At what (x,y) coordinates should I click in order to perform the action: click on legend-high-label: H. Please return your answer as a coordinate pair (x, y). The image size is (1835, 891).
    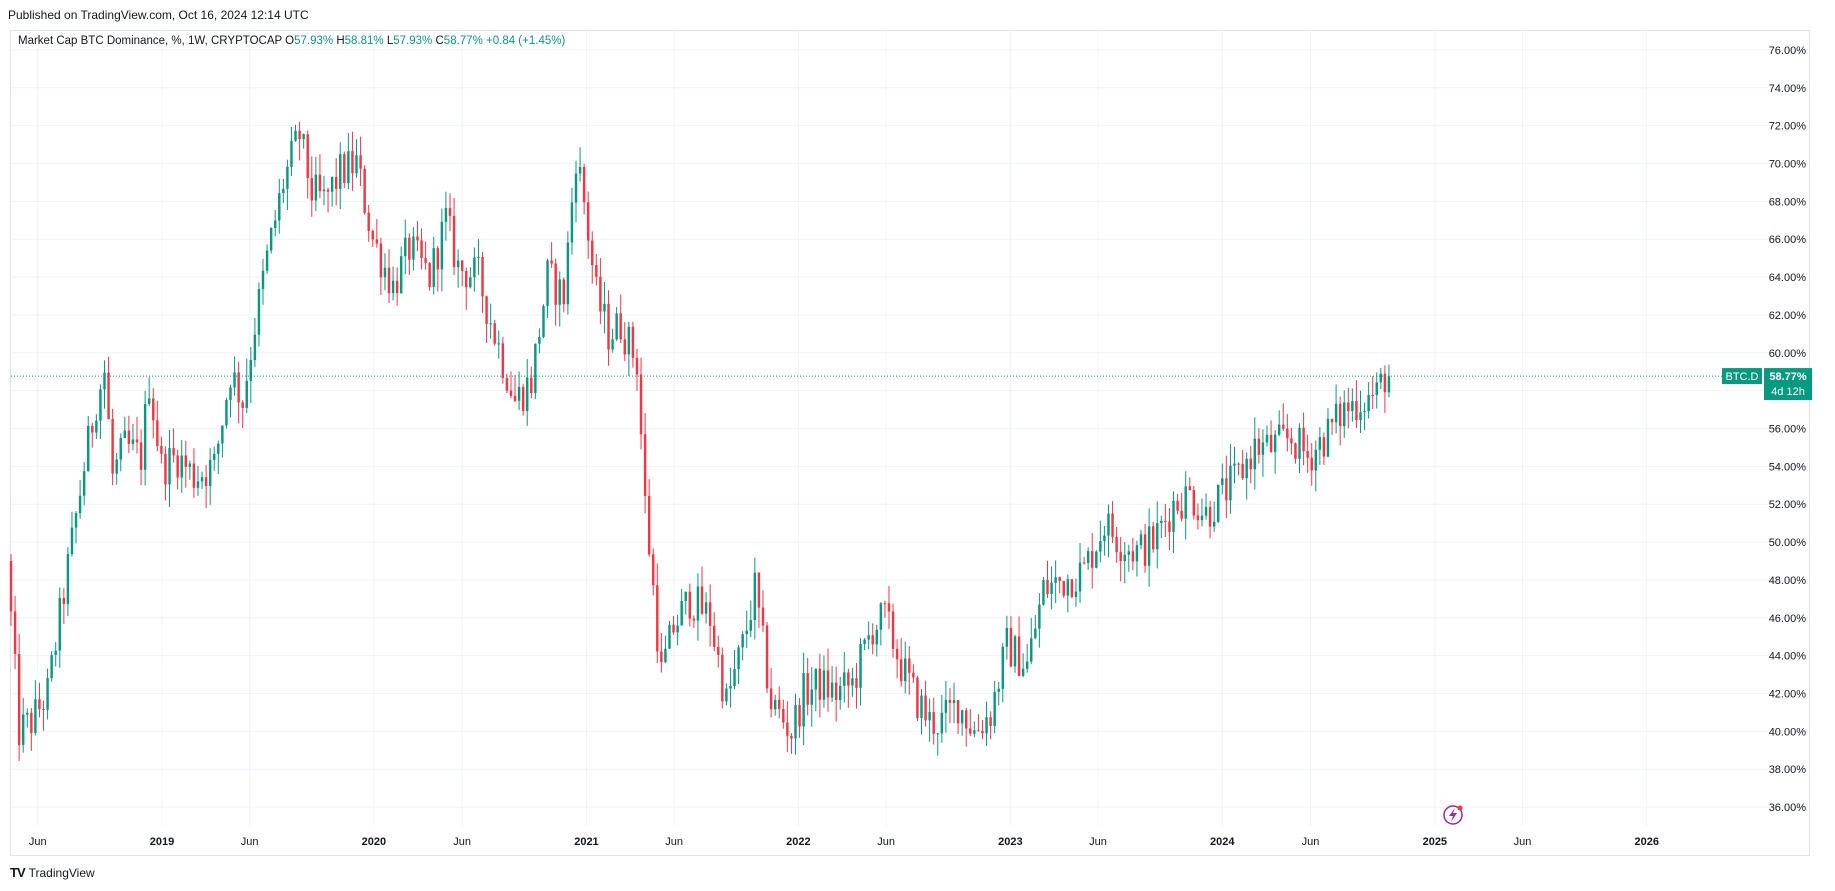
    Looking at the image, I should click on (340, 41).